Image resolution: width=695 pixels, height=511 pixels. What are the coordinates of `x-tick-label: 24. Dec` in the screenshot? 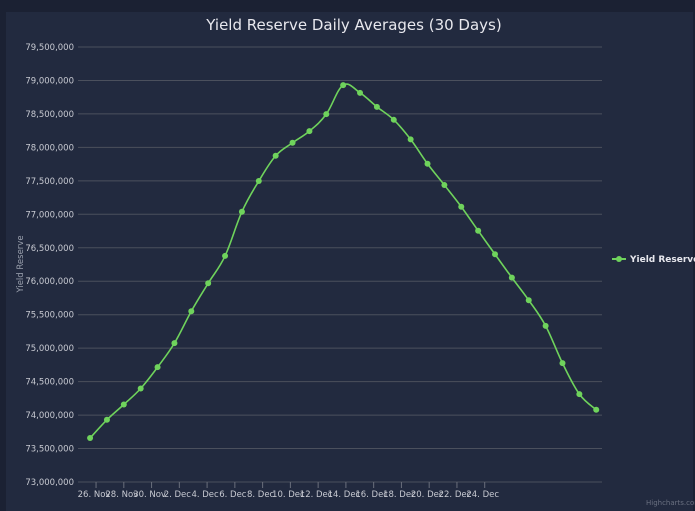 It's located at (482, 495).